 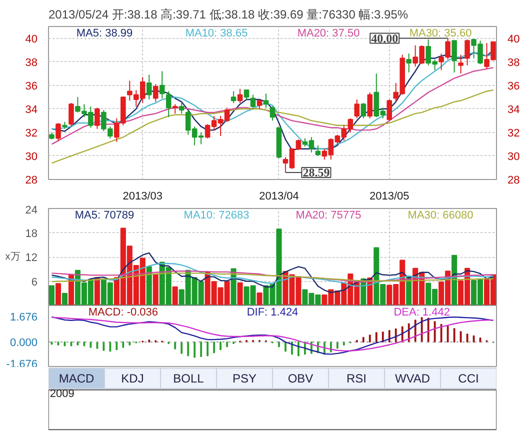 What do you see at coordinates (514, 156) in the screenshot?
I see `y2-tick-label: 30` at bounding box center [514, 156].